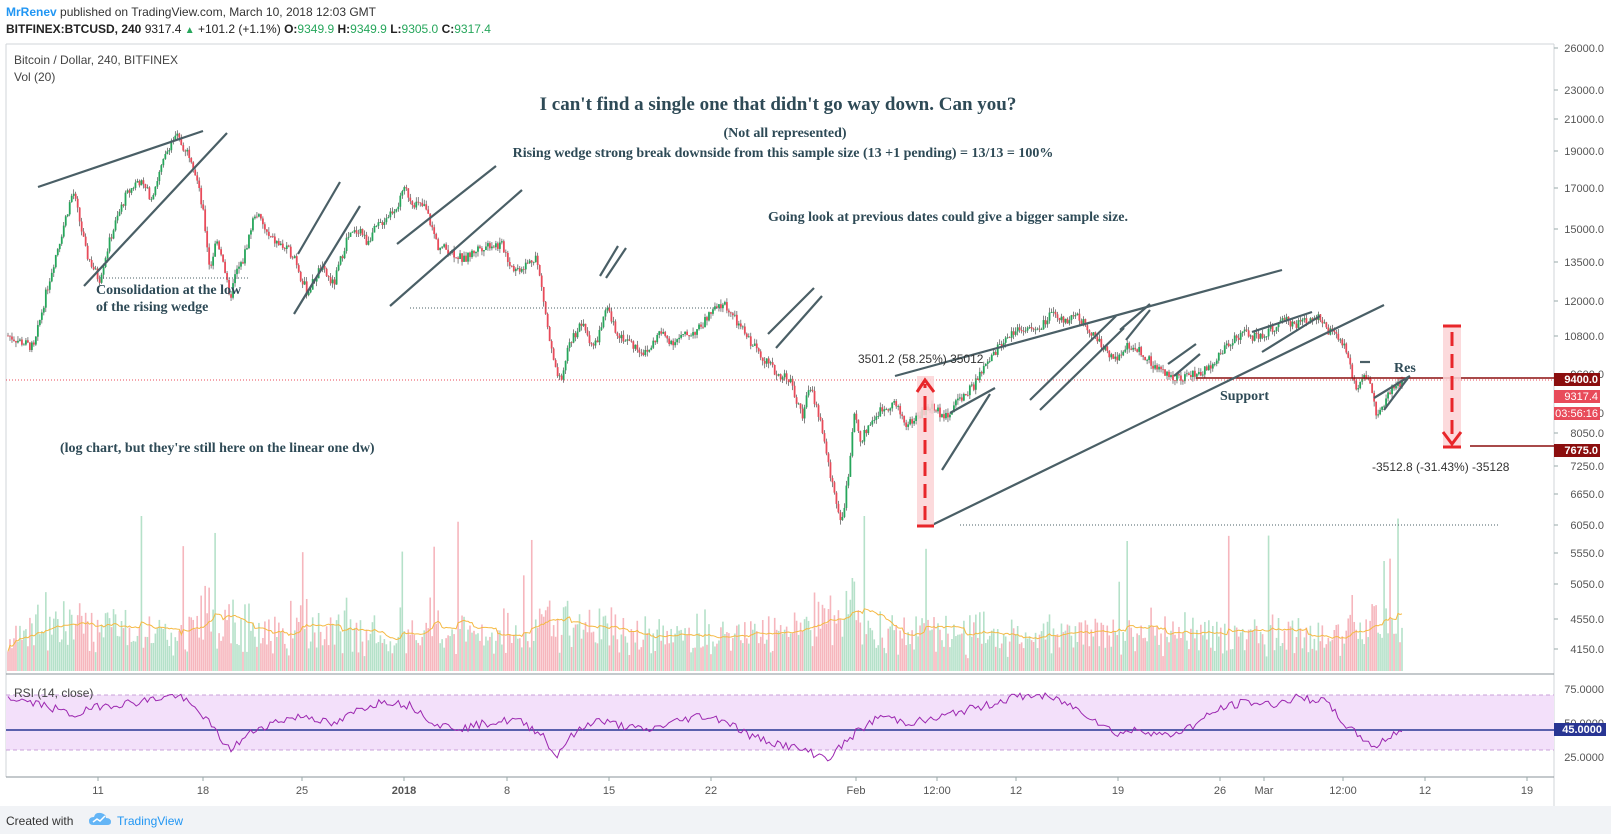  Describe the element at coordinates (799, 322) in the screenshot. I see `wedge-5-bottom` at that location.